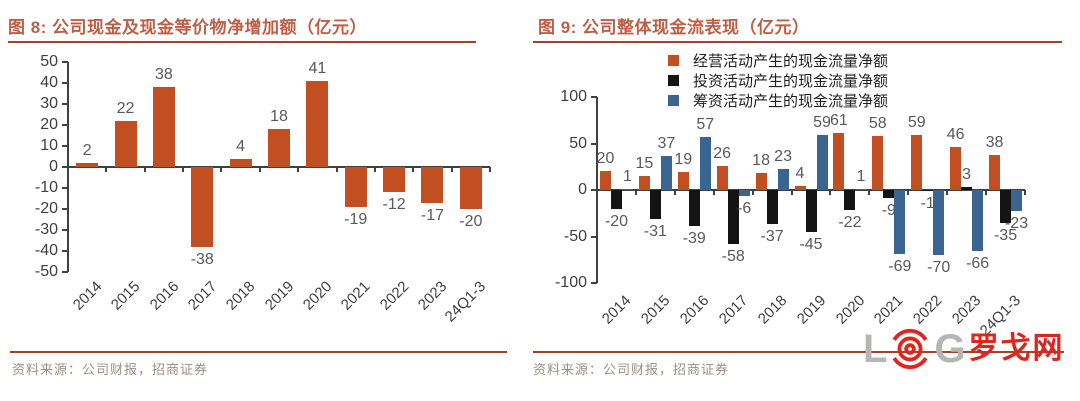  Describe the element at coordinates (791, 101) in the screenshot. I see `legend-label: 筹资活动产生的现金流量净额` at that location.